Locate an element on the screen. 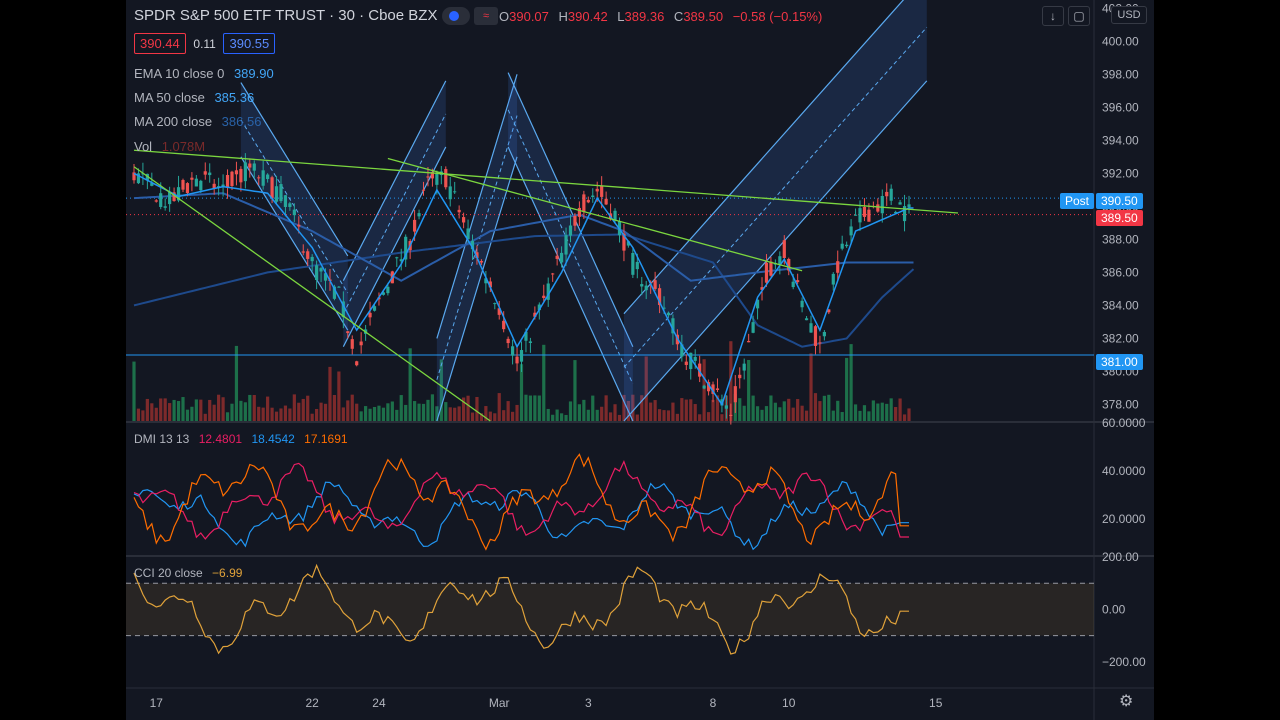  vol-legend: Vol 1.078M is located at coordinates (169, 146).